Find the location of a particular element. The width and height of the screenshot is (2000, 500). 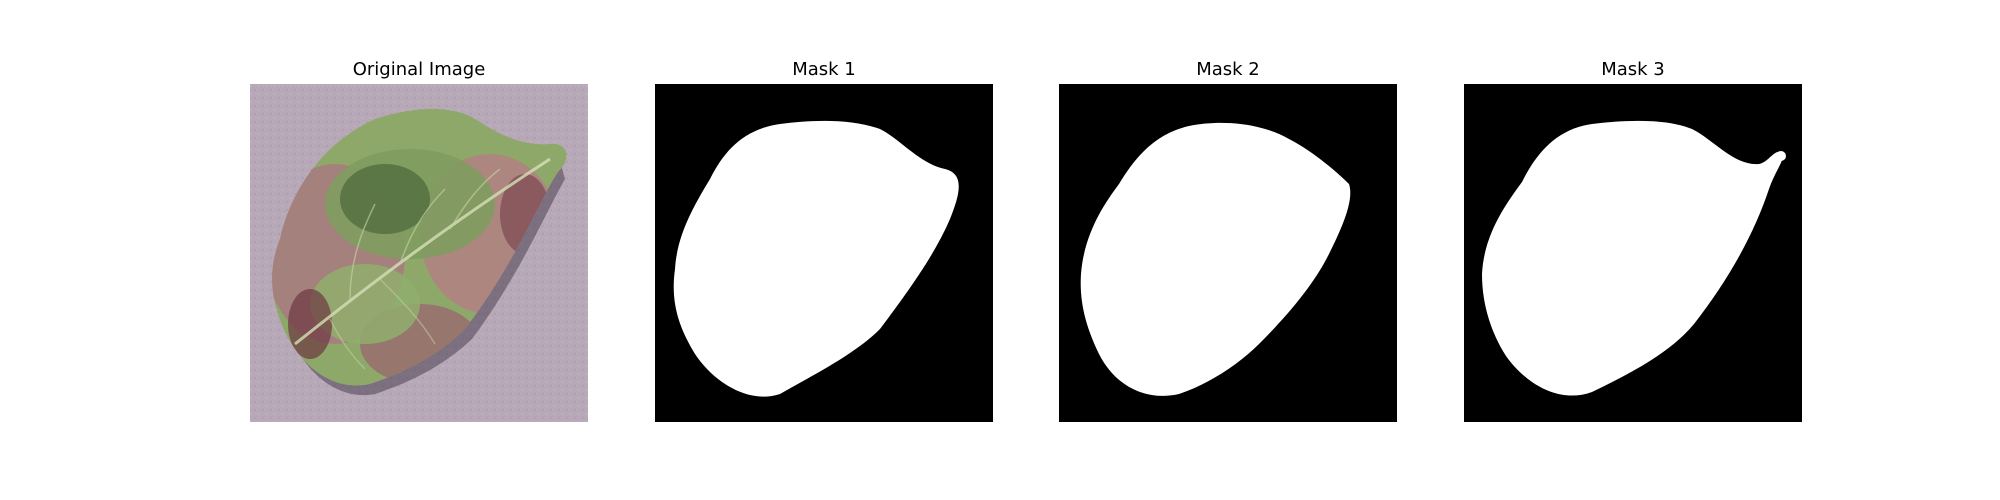

mask-1-image is located at coordinates (824, 253).